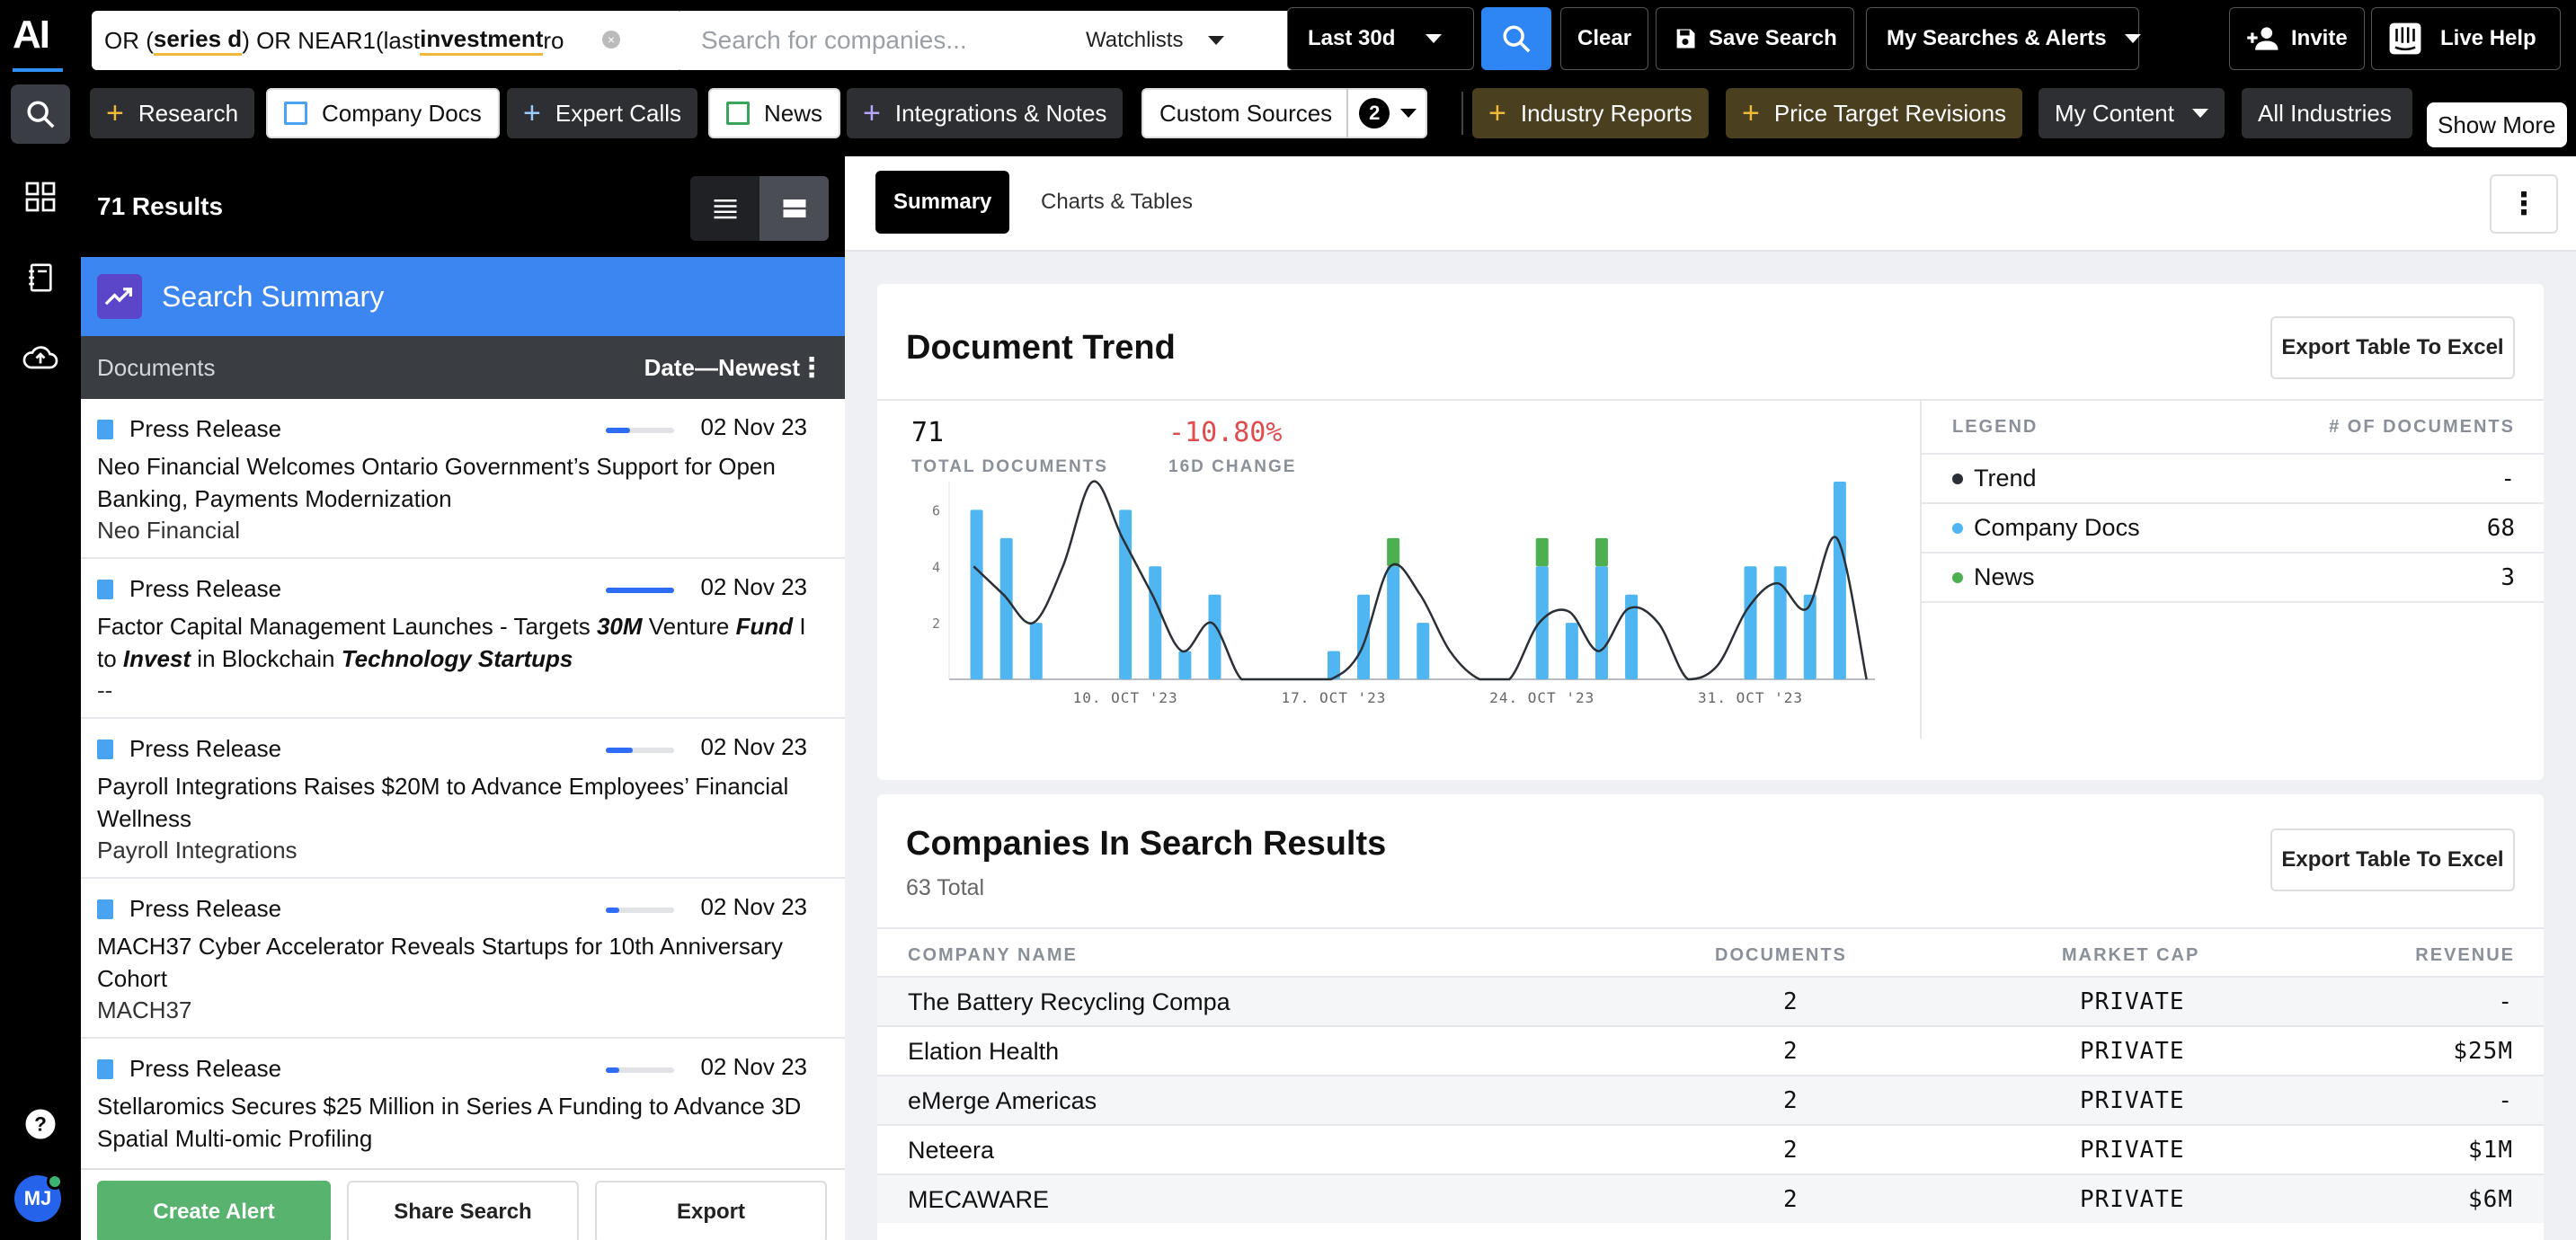 The height and width of the screenshot is (1240, 2576). I want to click on broadcast-icon, so click(642, 40).